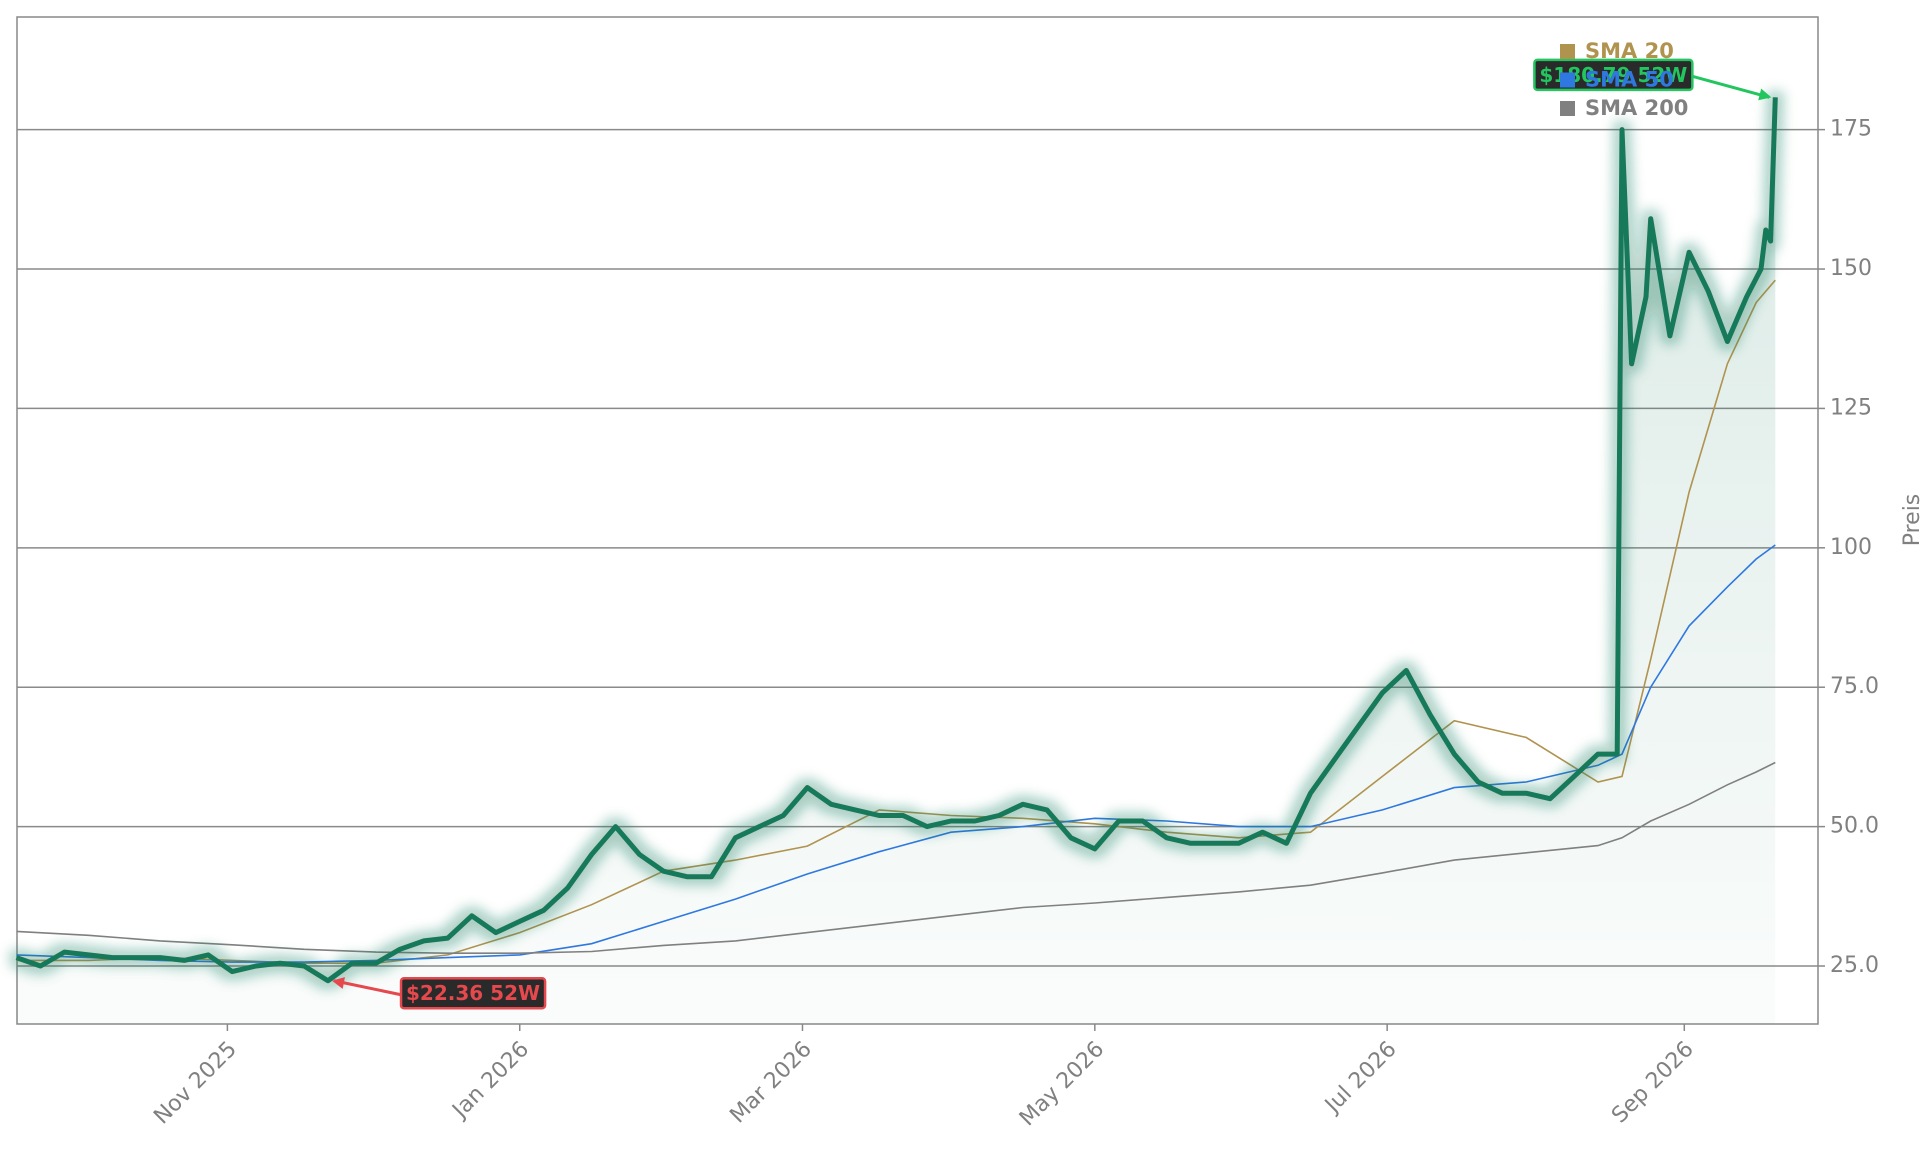  What do you see at coordinates (1636, 108) in the screenshot?
I see `legend-label: SMA 200` at bounding box center [1636, 108].